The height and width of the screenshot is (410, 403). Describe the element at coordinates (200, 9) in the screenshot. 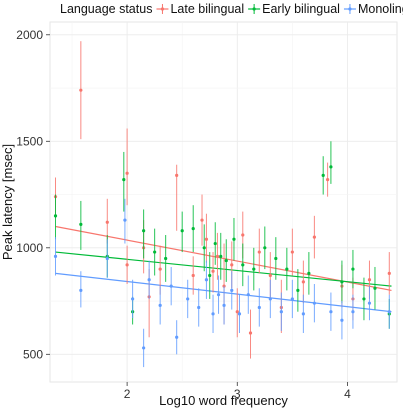

I see `legend-item-late-bilingual: Late bilingual` at that location.